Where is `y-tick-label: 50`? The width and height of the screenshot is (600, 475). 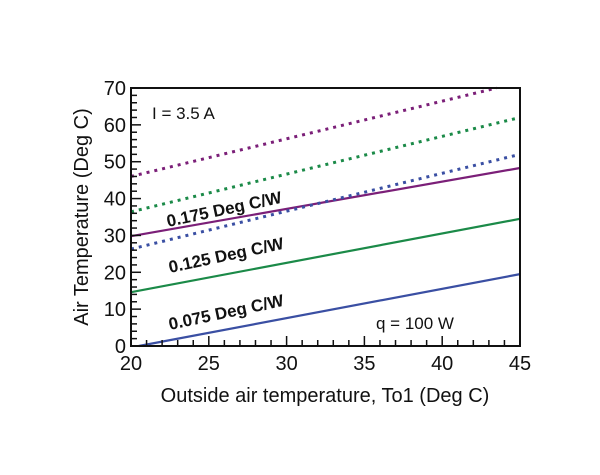
y-tick-label: 50 is located at coordinates (115, 163).